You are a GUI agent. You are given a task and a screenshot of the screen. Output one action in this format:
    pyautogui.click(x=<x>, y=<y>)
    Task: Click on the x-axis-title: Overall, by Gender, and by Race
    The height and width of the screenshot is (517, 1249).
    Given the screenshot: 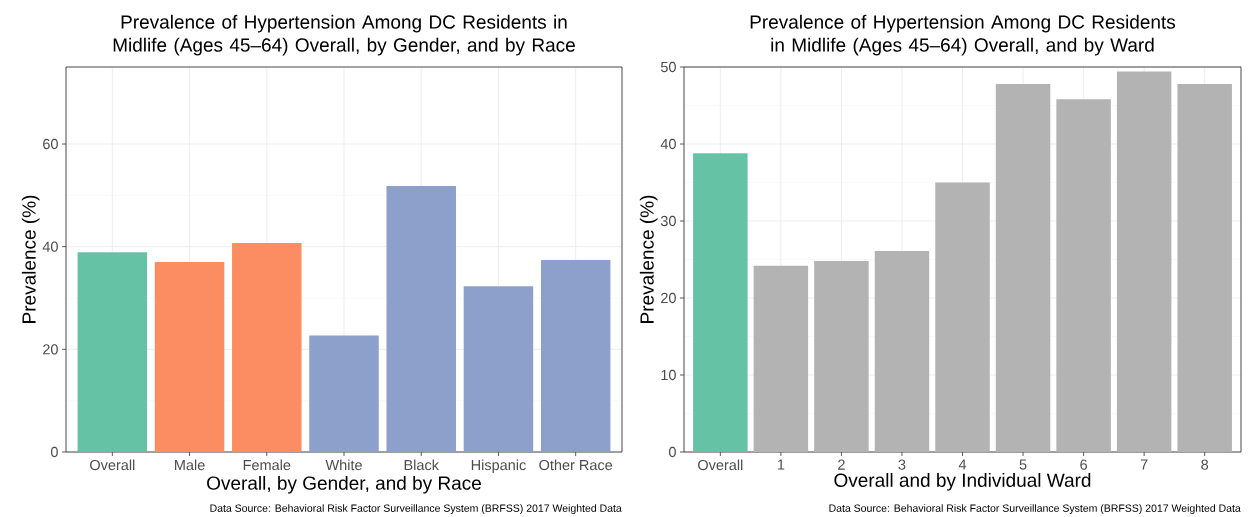 What is the action you would take?
    pyautogui.click(x=344, y=484)
    